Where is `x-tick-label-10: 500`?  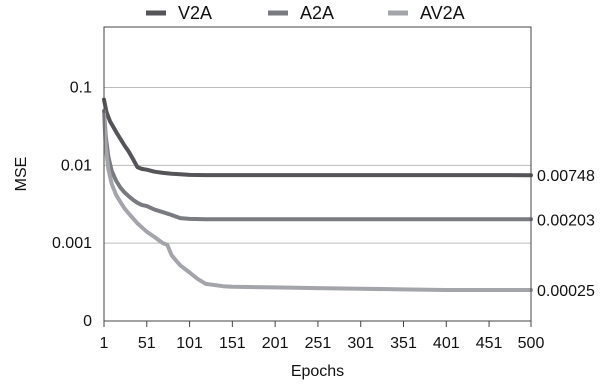
x-tick-label-10: 500 is located at coordinates (531, 343).